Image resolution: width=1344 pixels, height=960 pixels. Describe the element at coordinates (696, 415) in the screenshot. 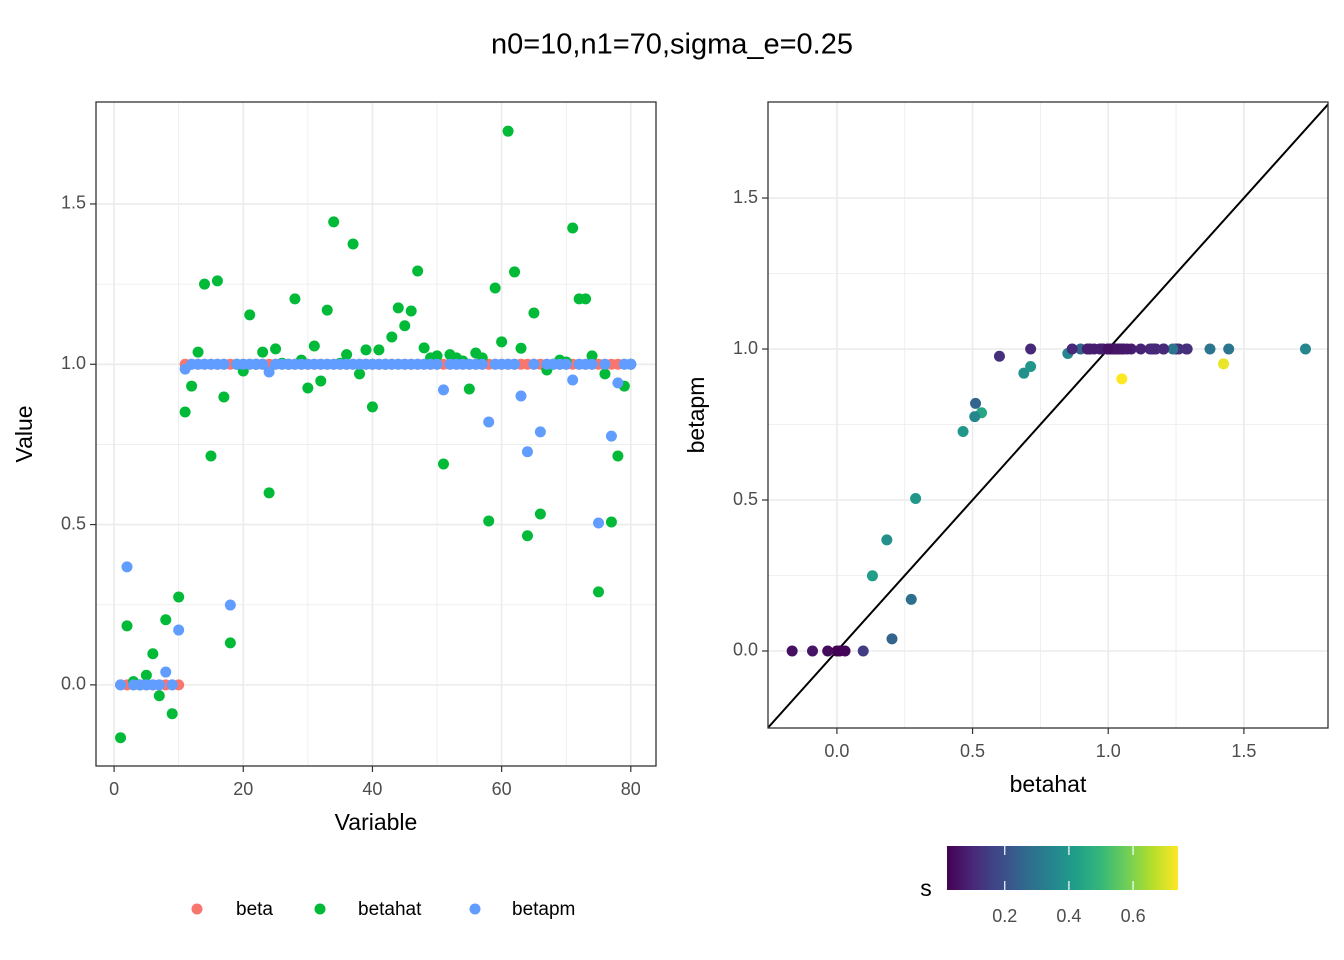

I see `y-axis-title: betapm` at that location.